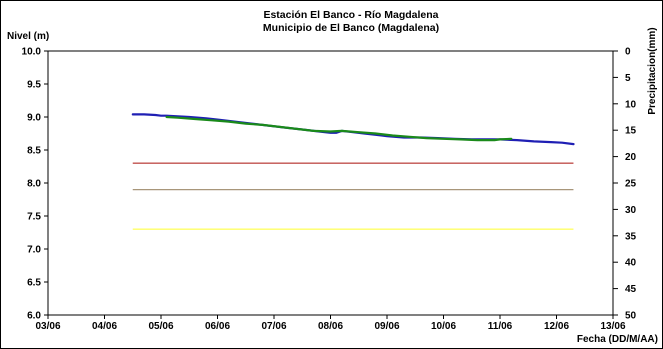 This screenshot has width=663, height=349. I want to click on x-tick-label: 11/06, so click(500, 326).